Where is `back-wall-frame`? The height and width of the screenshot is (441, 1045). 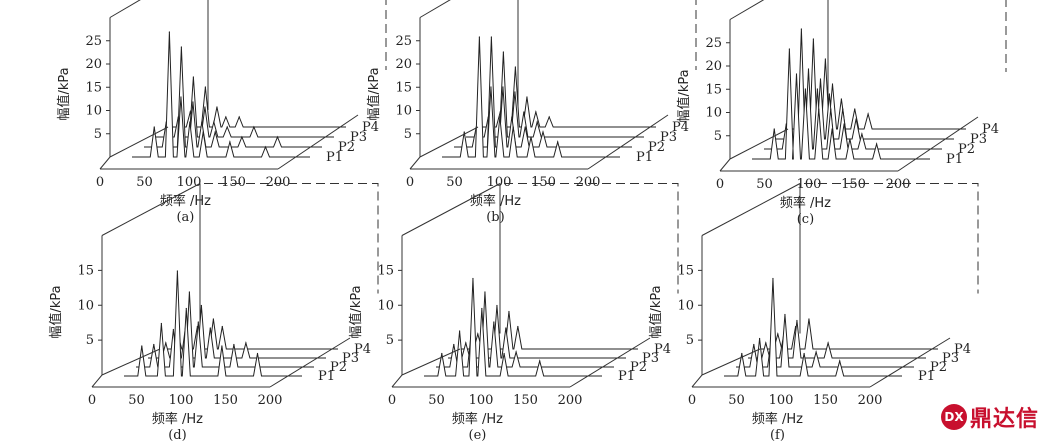 back-wall-frame is located at coordinates (917, 56).